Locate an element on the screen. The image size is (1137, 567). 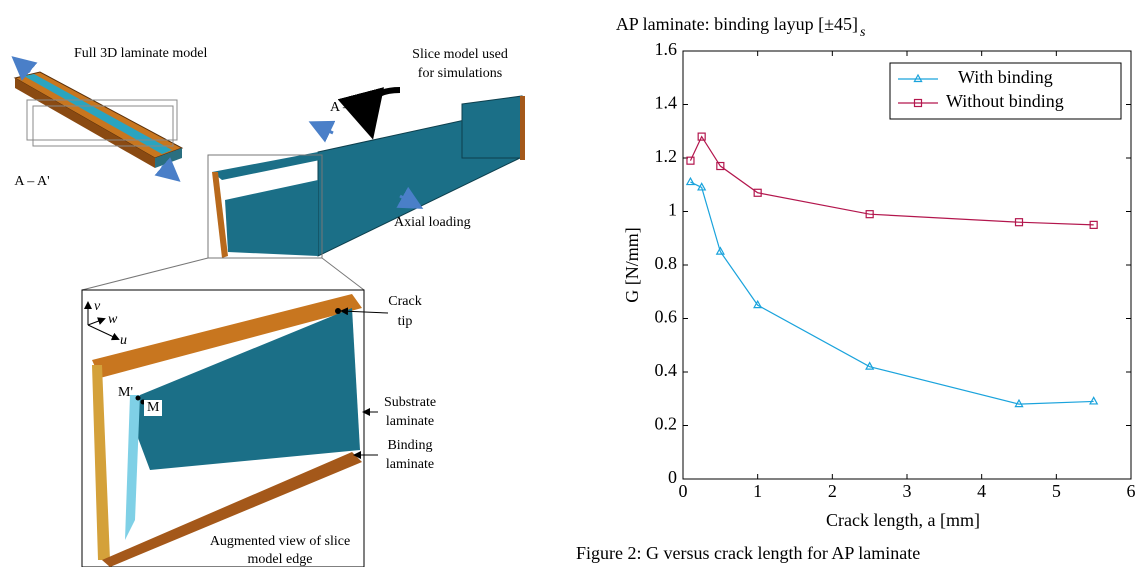
label: Slice model used is located at coordinates (460, 54).